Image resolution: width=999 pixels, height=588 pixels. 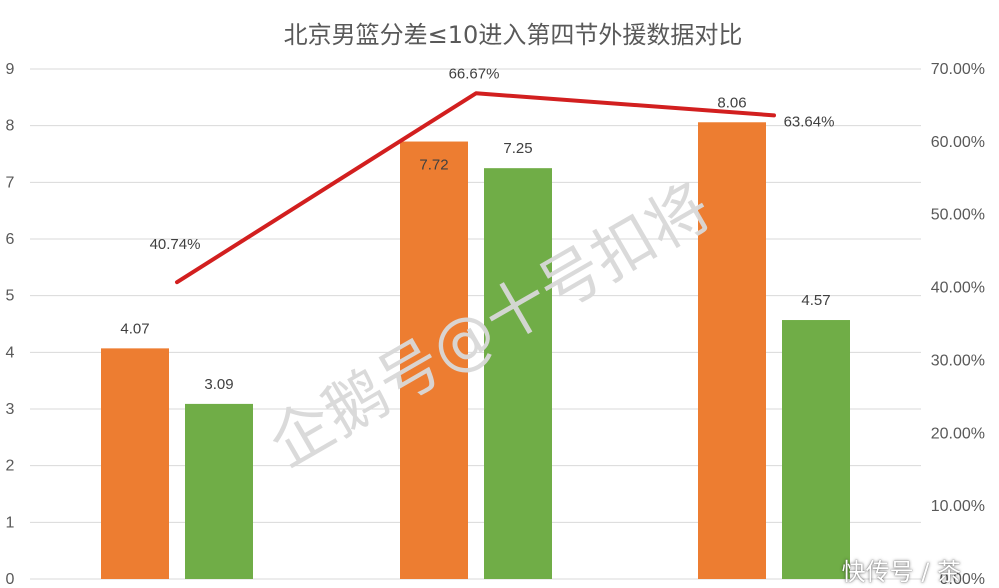 I want to click on left-tick-label: 1, so click(x=10, y=522).